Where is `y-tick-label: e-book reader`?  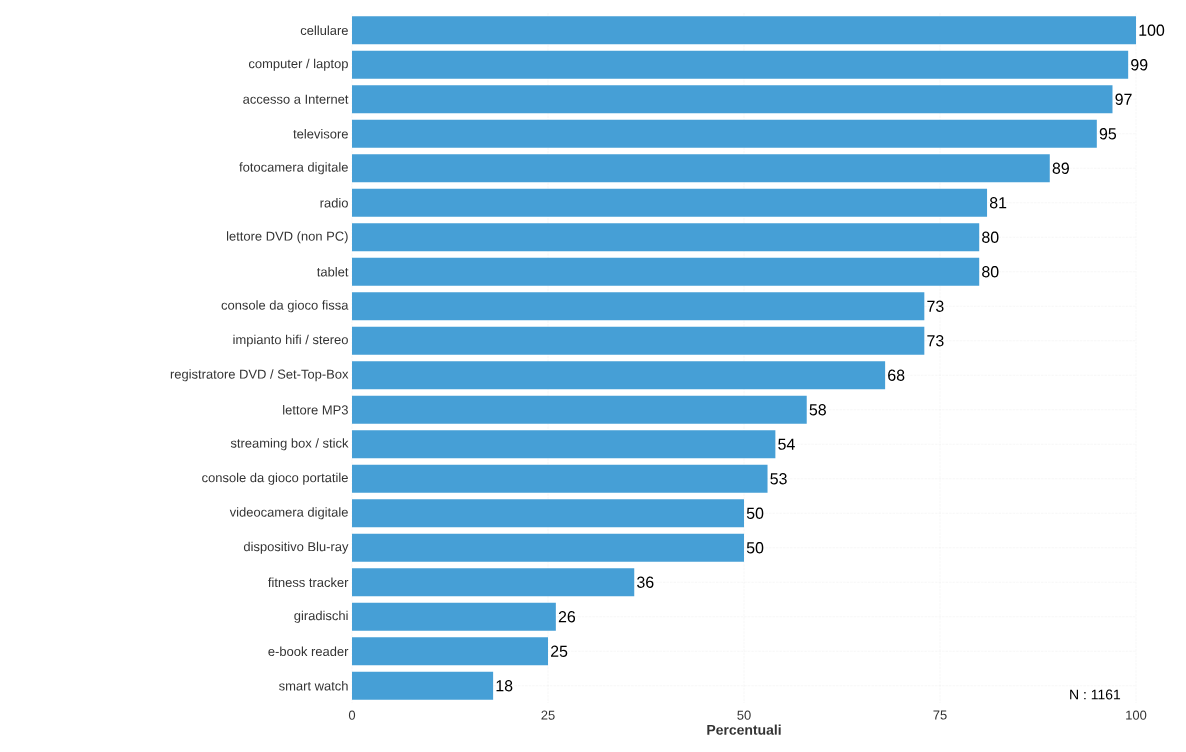
y-tick-label: e-book reader is located at coordinates (308, 651).